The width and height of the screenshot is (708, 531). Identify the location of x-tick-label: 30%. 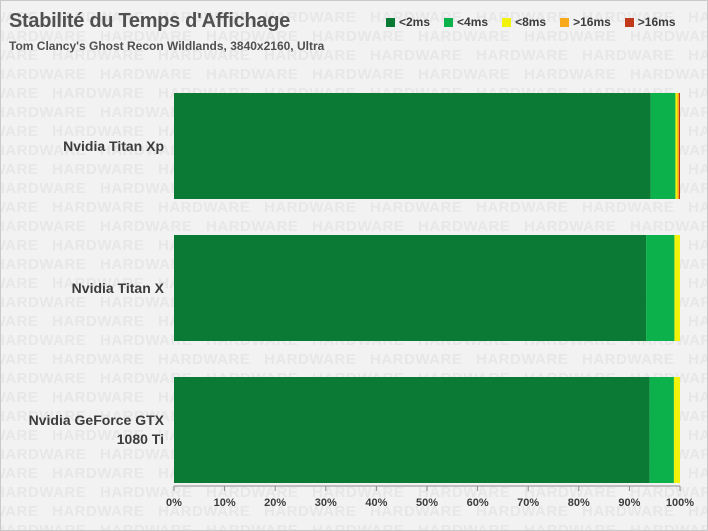
(326, 503).